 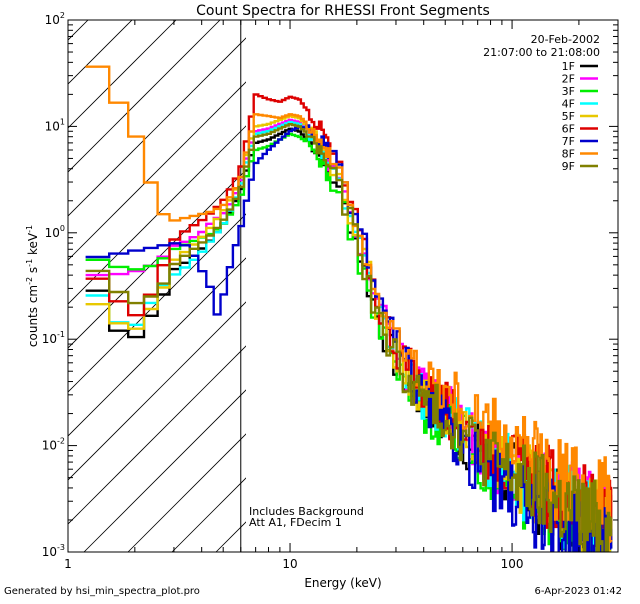 What do you see at coordinates (29, 281) in the screenshot?
I see `y-axis-label-exp1: -2` at bounding box center [29, 281].